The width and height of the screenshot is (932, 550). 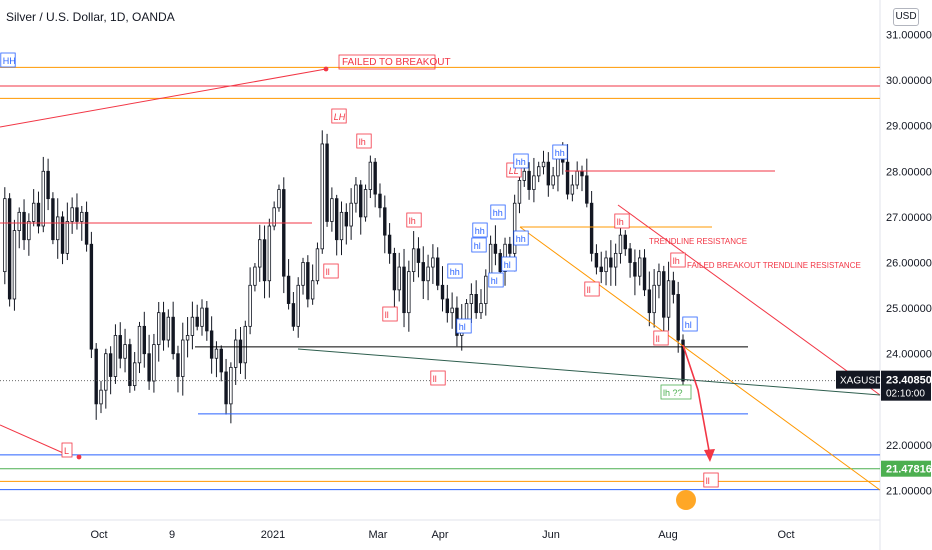 I want to click on y-tick-label: 25.00000, so click(x=909, y=309).